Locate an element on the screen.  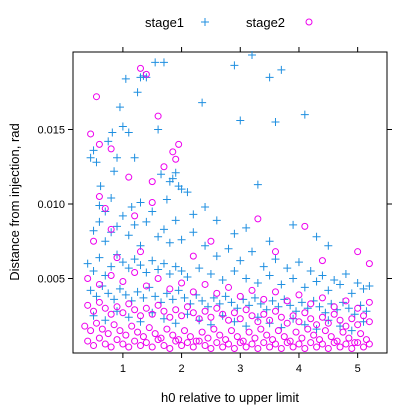
legend-label-stage2: stage2 is located at coordinates (265, 22).